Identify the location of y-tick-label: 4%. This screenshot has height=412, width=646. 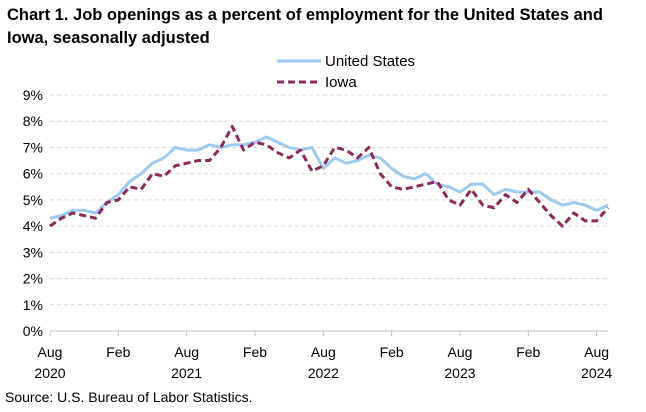
(33, 226).